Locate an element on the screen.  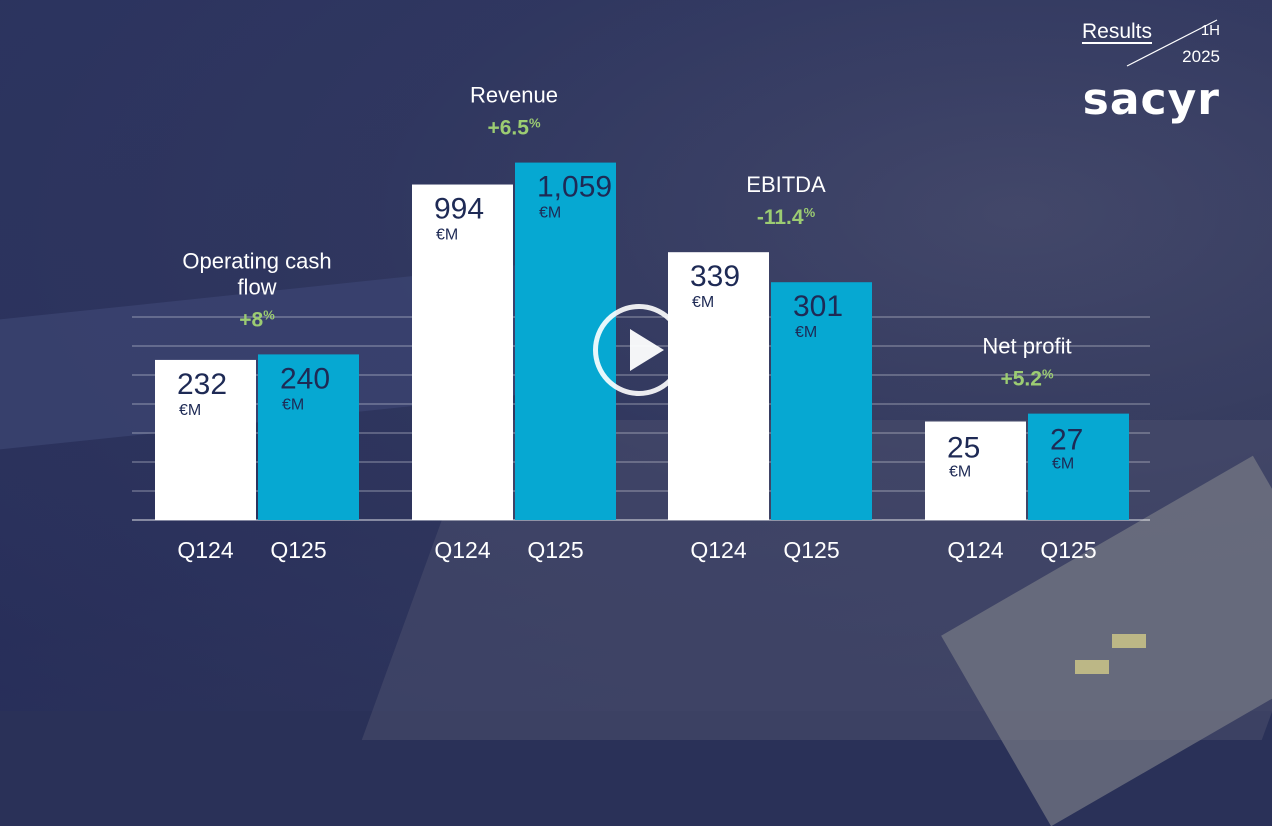
metric-title: Net profit is located at coordinates (1026, 346).